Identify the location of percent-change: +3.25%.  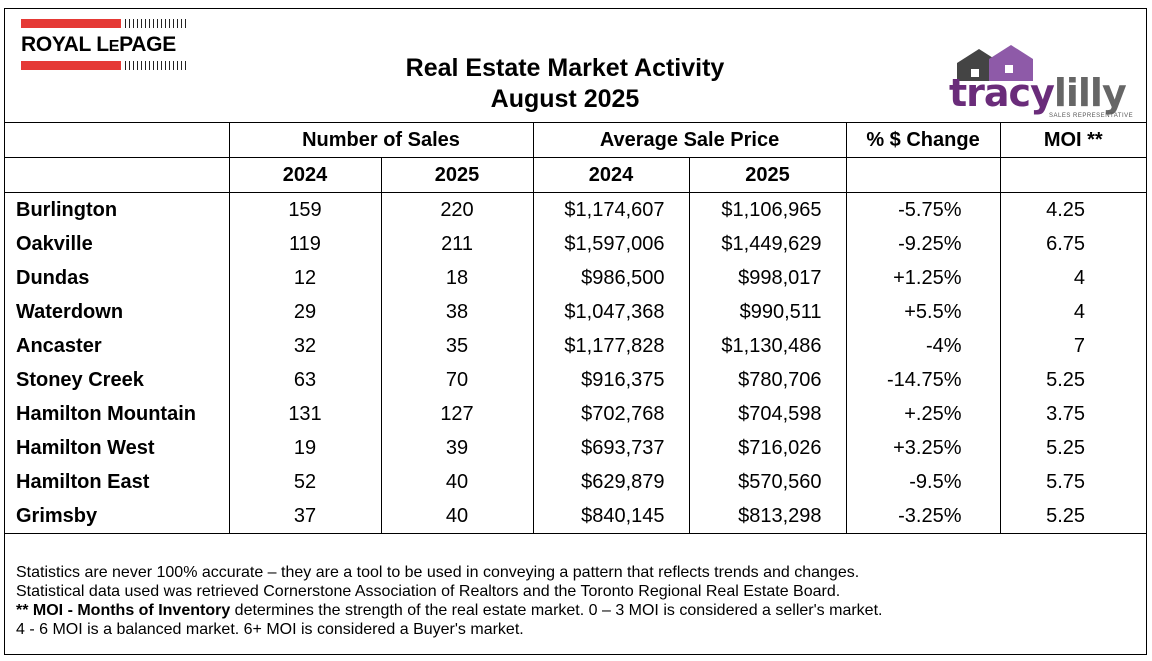
(923, 448).